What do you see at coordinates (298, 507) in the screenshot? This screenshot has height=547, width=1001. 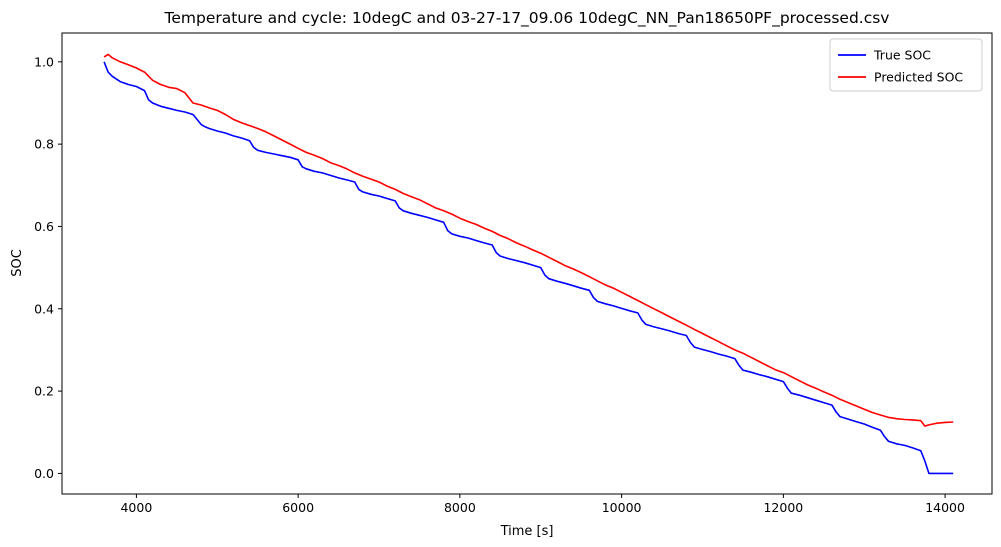 I see `x-tick-label: 6000` at bounding box center [298, 507].